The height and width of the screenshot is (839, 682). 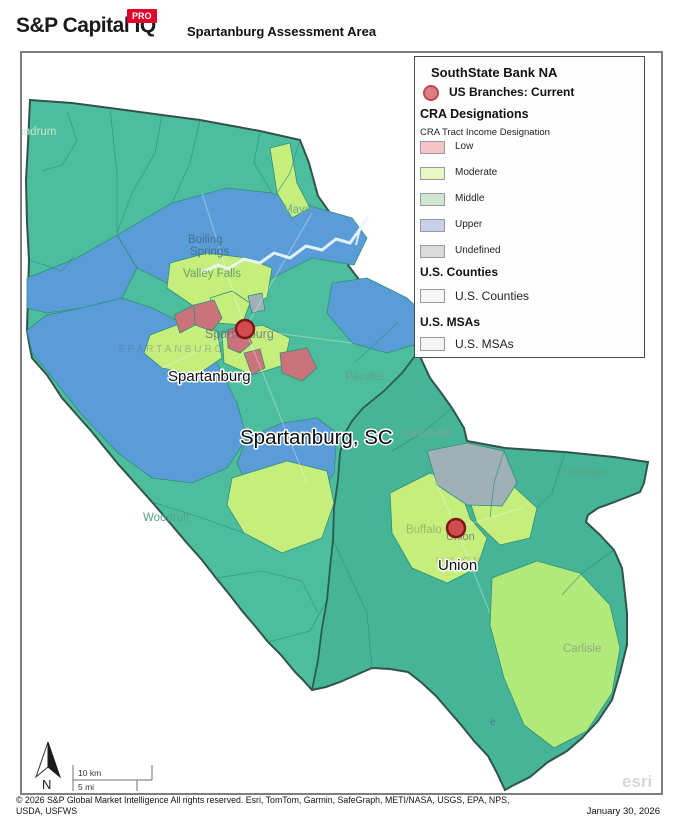 I want to click on city-label-union: Union, so click(x=457, y=565).